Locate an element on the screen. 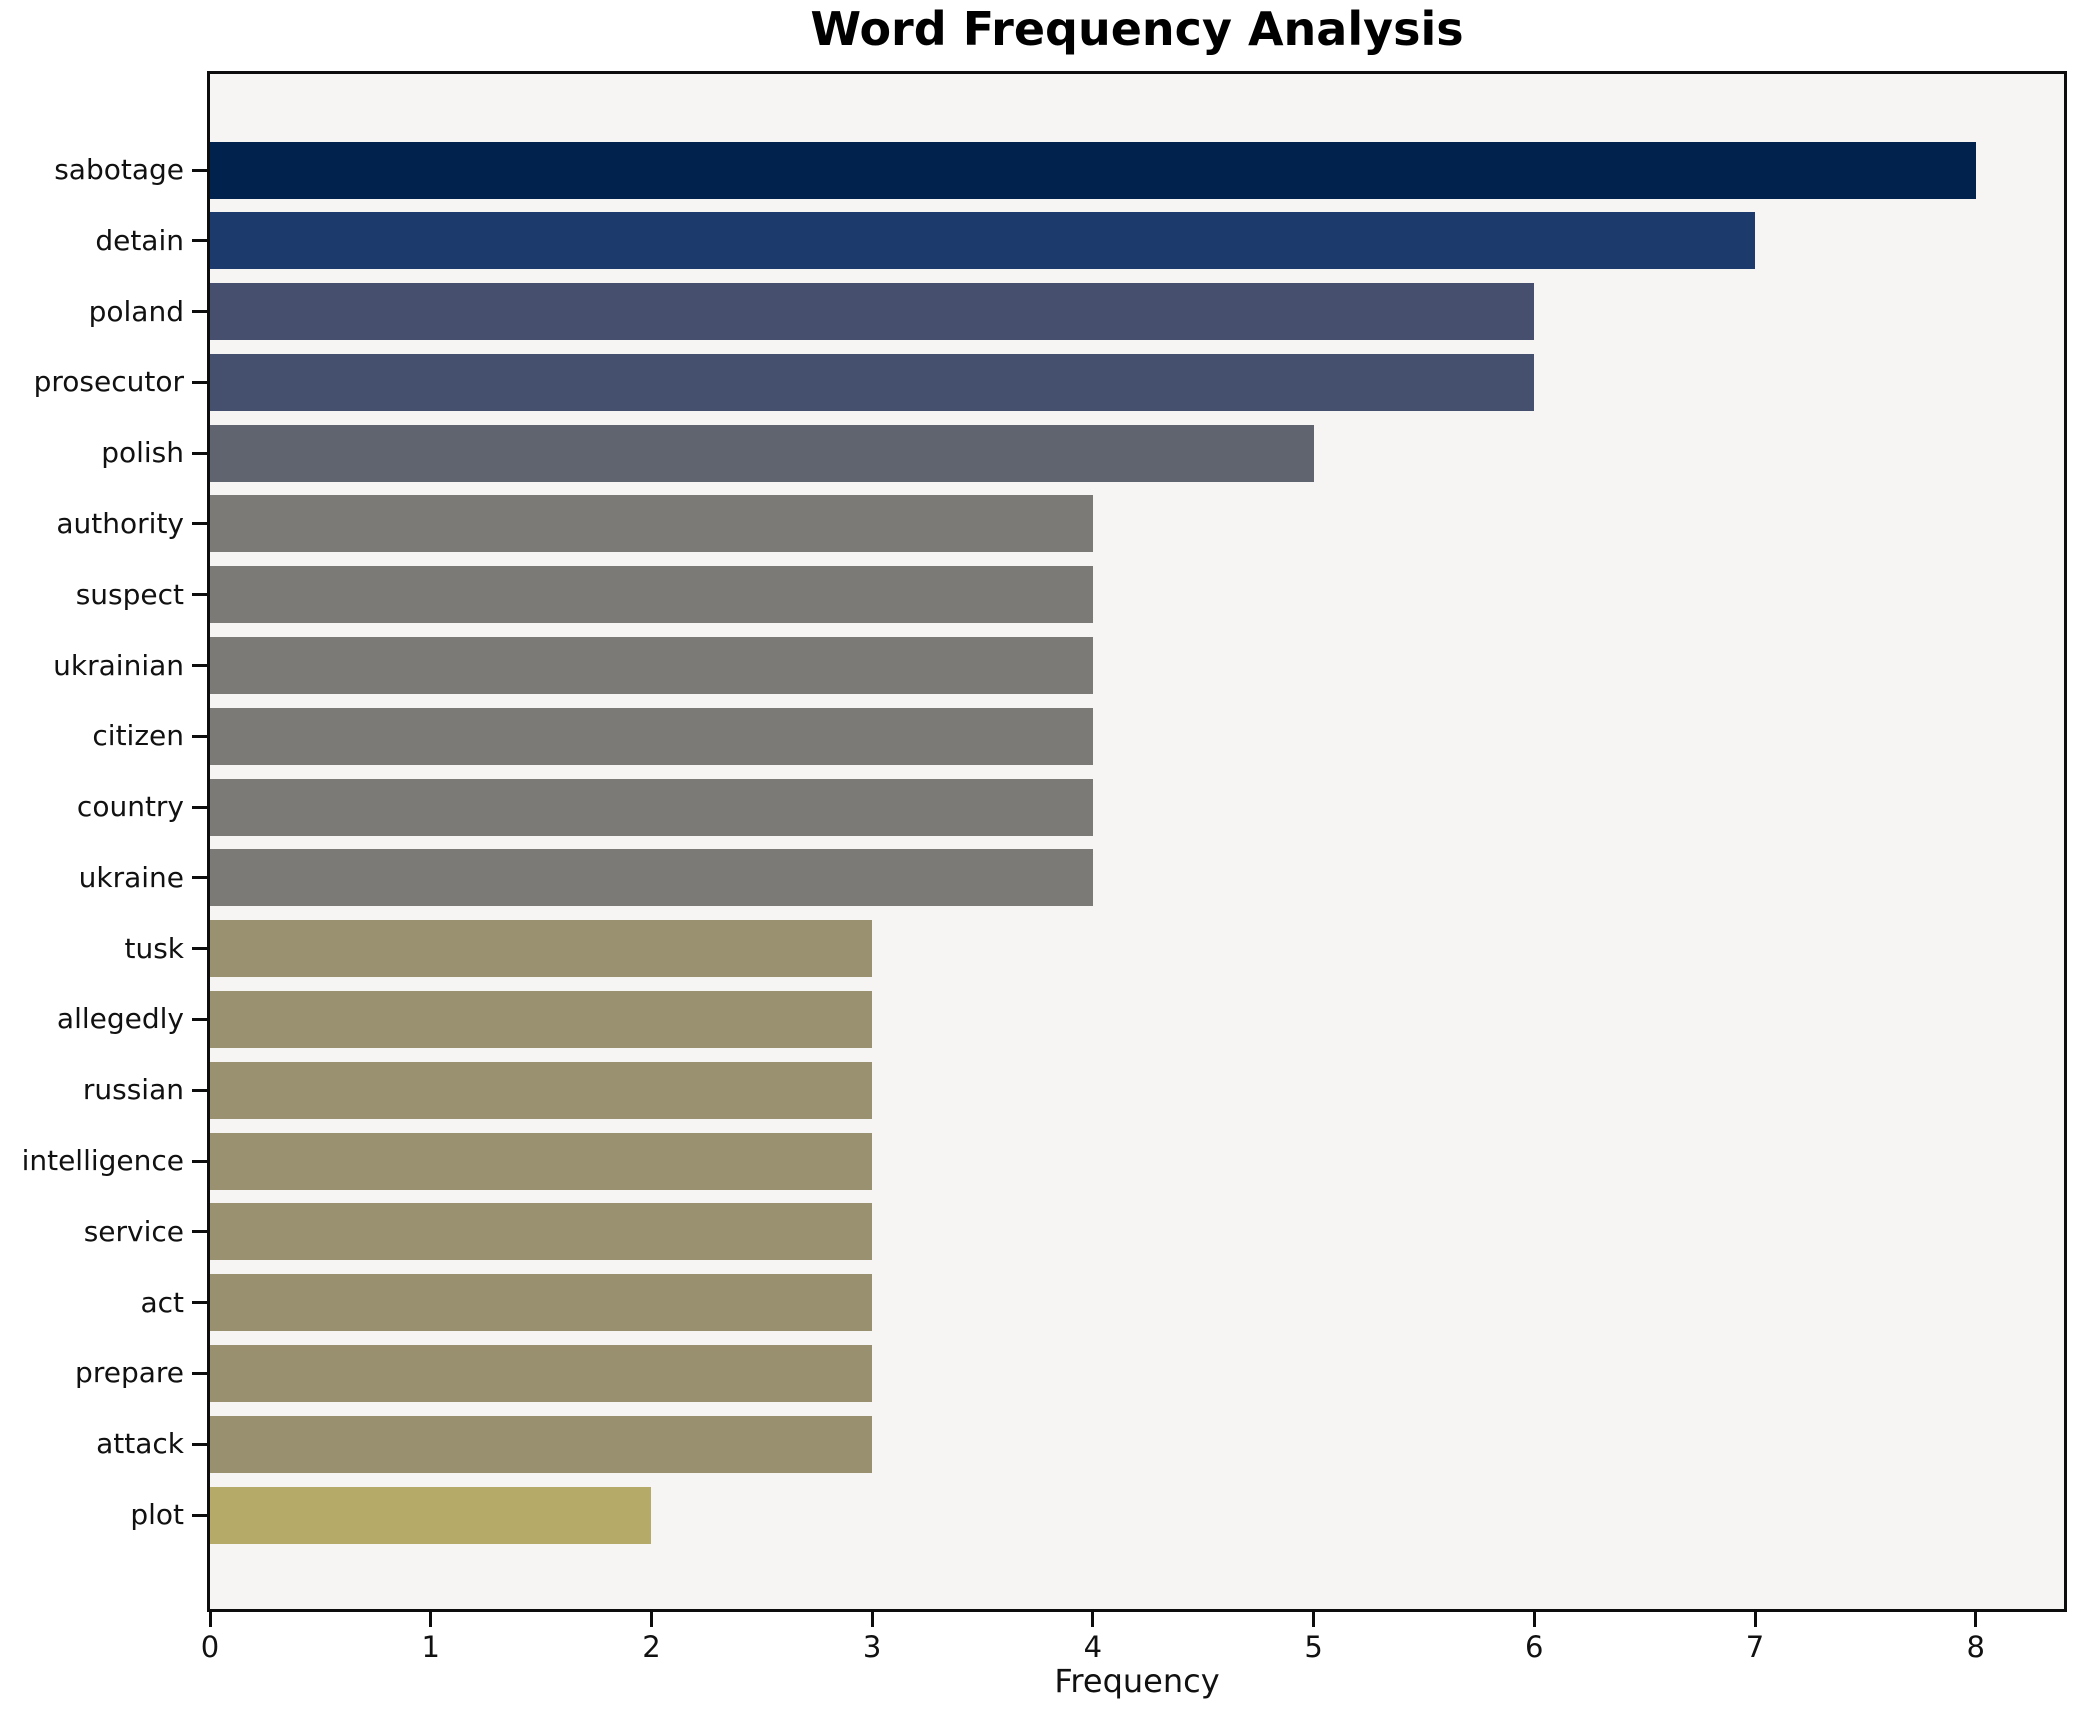 This screenshot has width=2086, height=1722. bar-sabotage is located at coordinates (1093, 170).